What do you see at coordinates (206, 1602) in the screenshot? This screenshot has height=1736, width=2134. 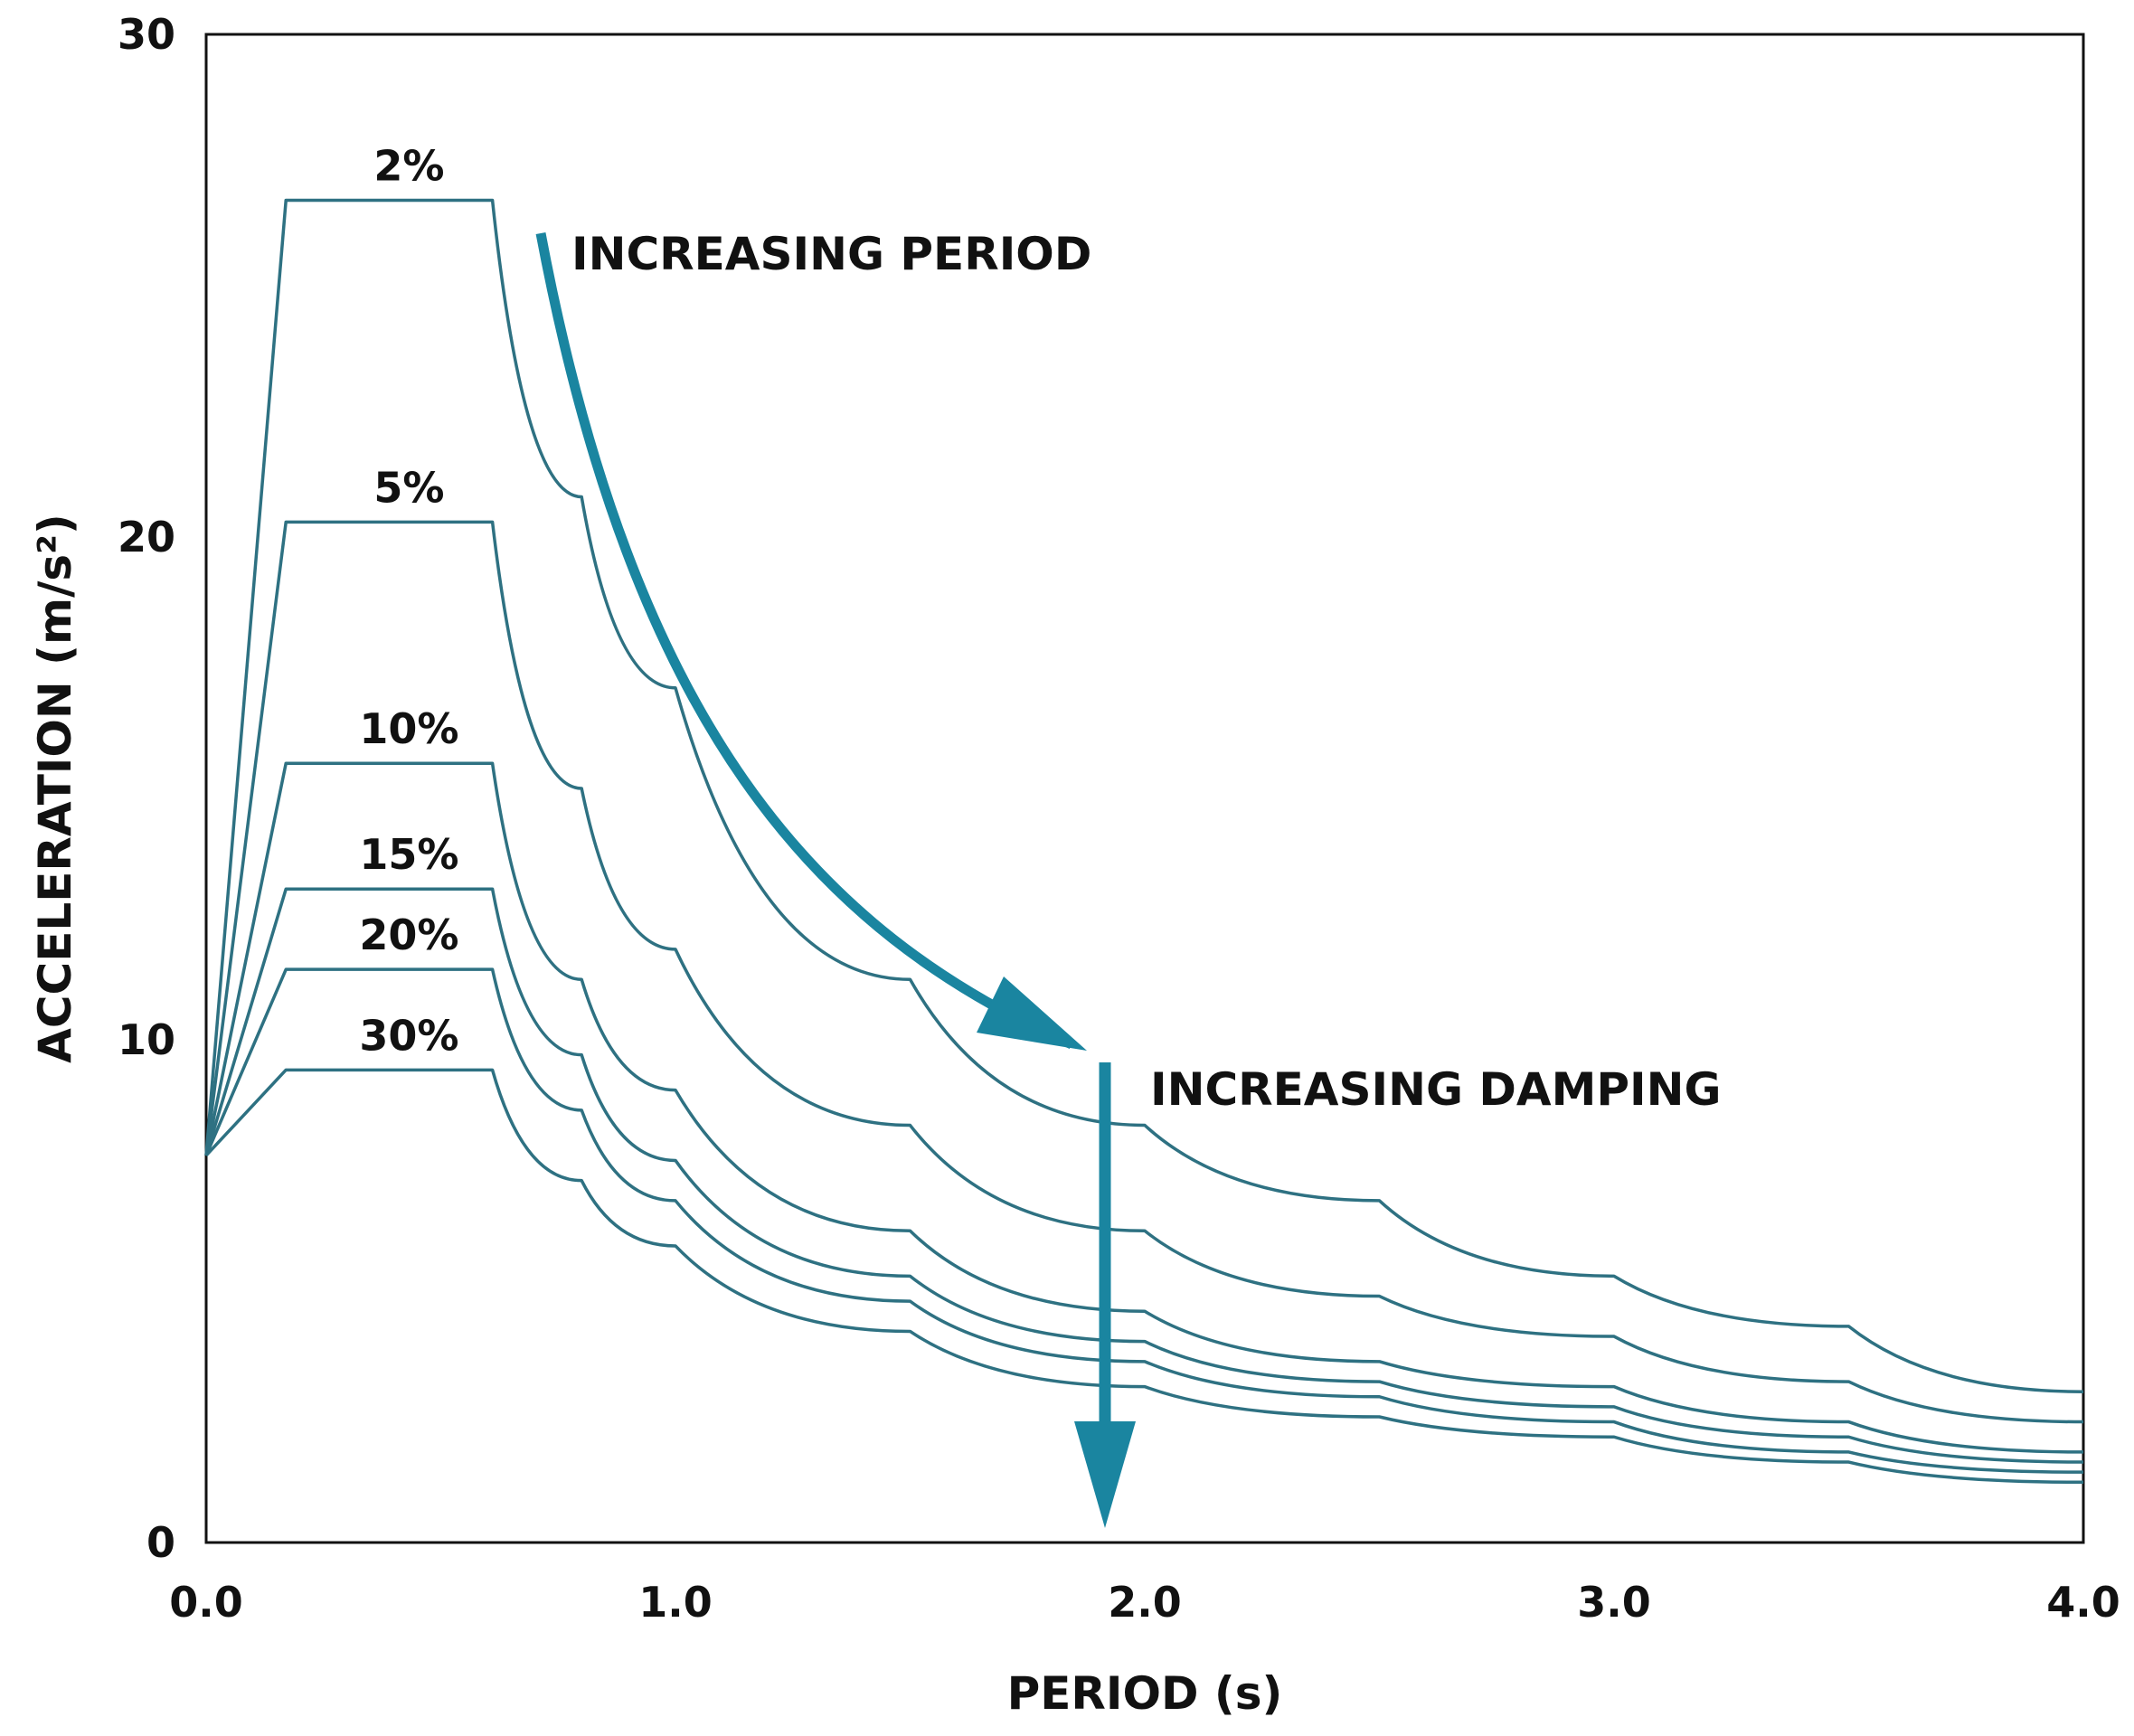 I see `x-tick-label: 0.0` at bounding box center [206, 1602].